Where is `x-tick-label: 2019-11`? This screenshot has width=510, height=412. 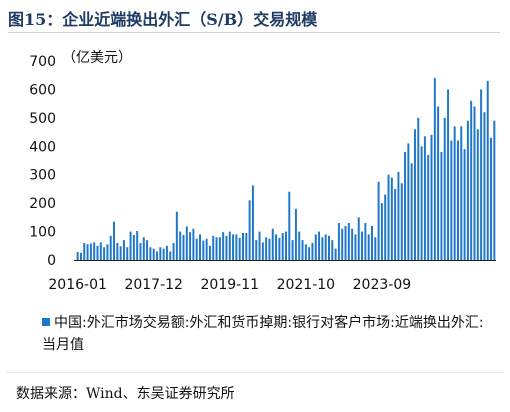 x-tick-label: 2019-11 is located at coordinates (230, 285).